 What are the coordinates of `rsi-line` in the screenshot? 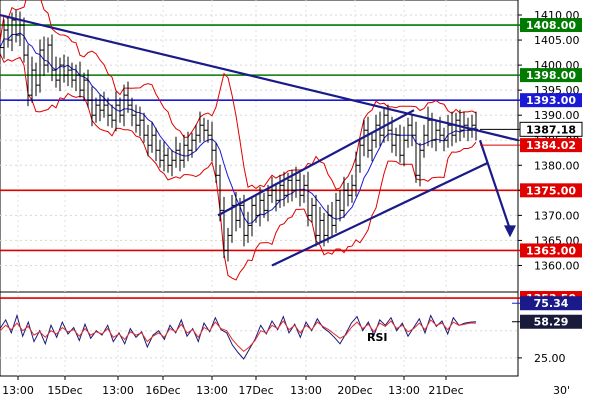 It's located at (238, 336).